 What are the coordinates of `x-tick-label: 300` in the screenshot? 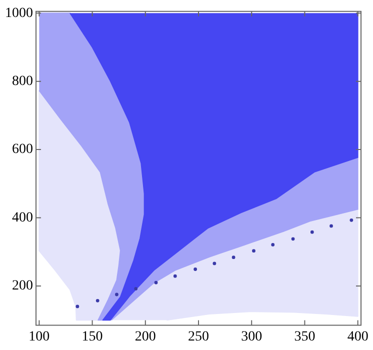 It's located at (251, 336).